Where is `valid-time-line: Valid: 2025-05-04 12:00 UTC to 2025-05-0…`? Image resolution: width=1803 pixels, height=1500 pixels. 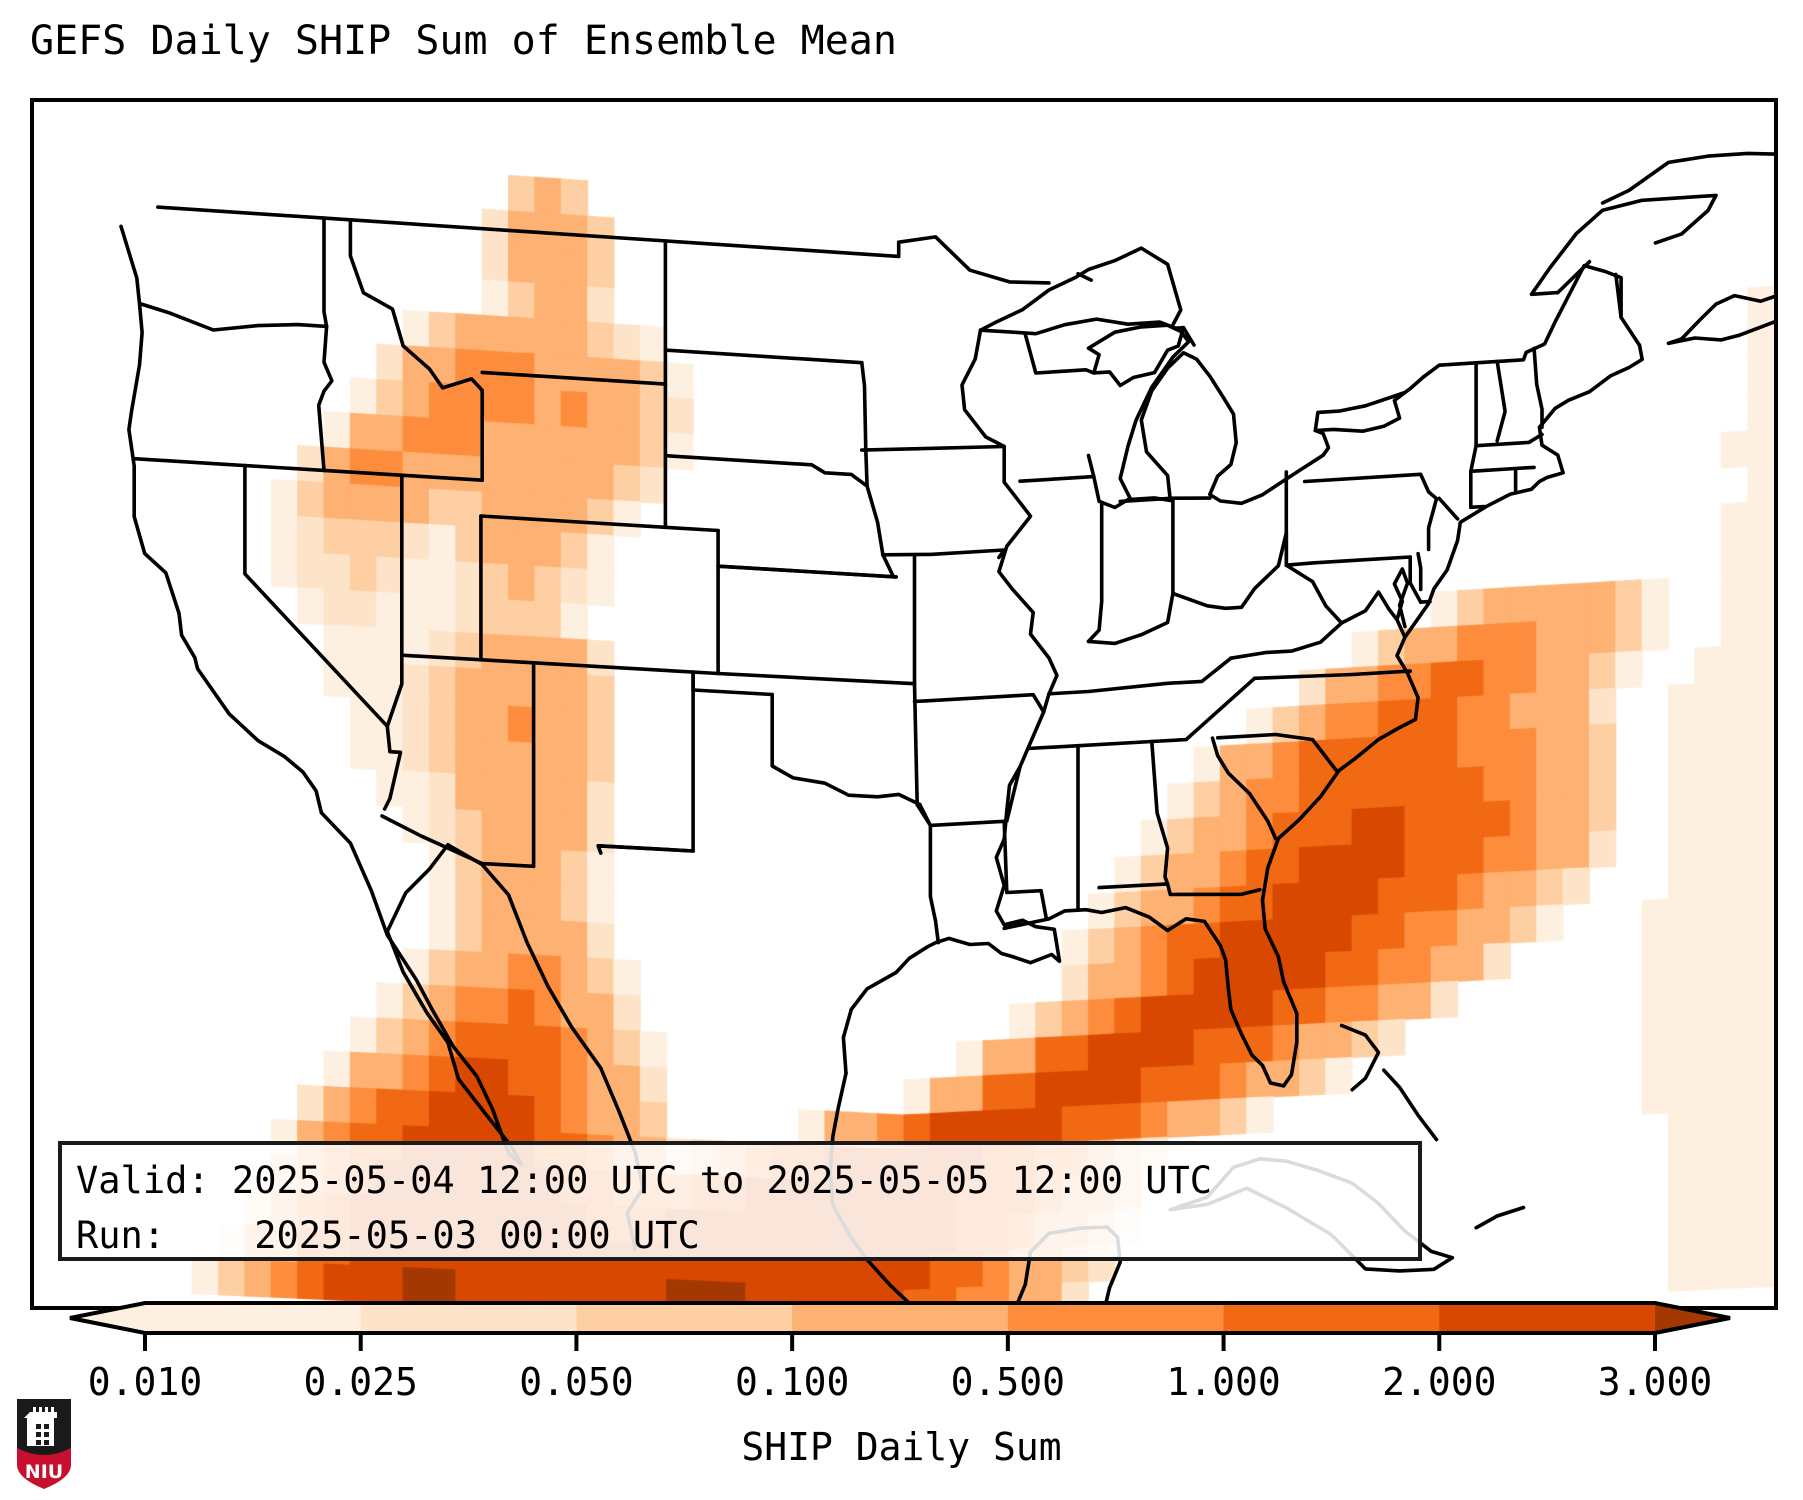 valid-time-line: Valid: 2025-05-04 12:00 UTC to 2025-05-0… is located at coordinates (644, 1180).